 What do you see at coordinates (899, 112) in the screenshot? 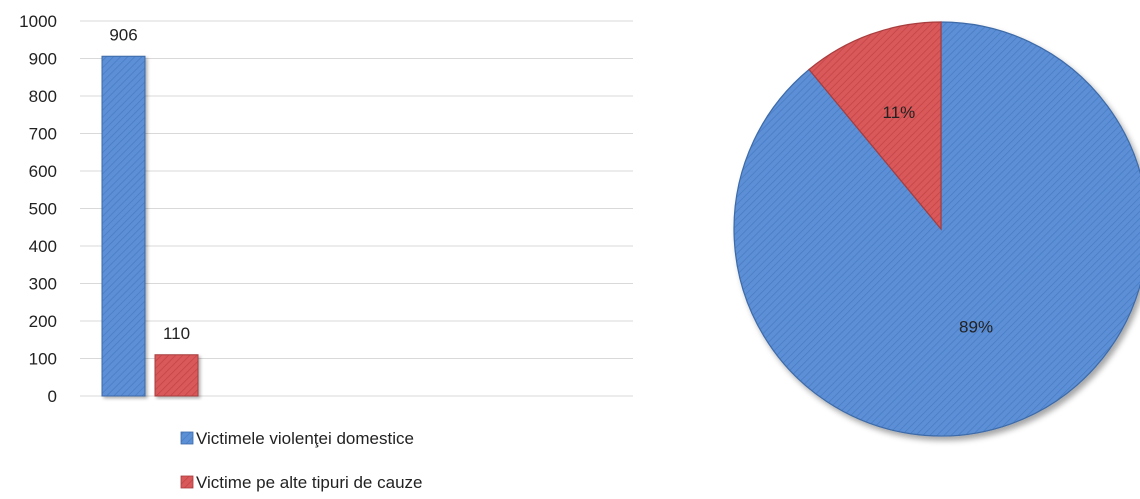
I see `pie-data-label: 11%` at bounding box center [899, 112].